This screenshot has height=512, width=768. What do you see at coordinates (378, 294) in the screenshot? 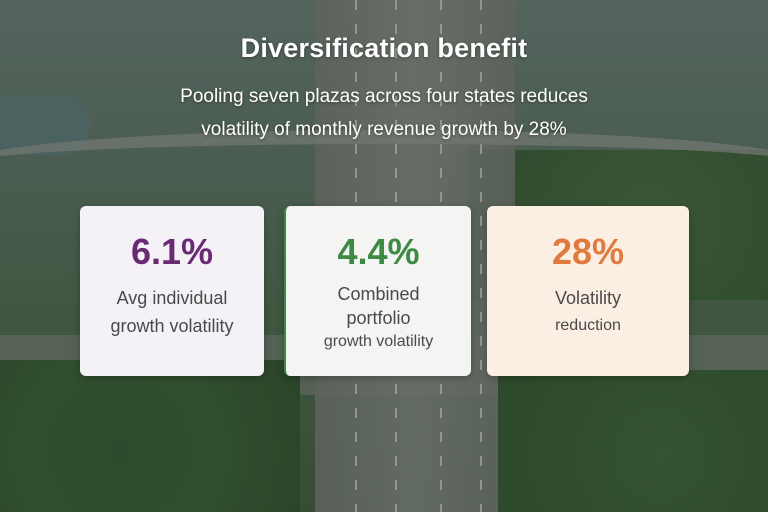
I see `stat-label-line: Combined` at bounding box center [378, 294].